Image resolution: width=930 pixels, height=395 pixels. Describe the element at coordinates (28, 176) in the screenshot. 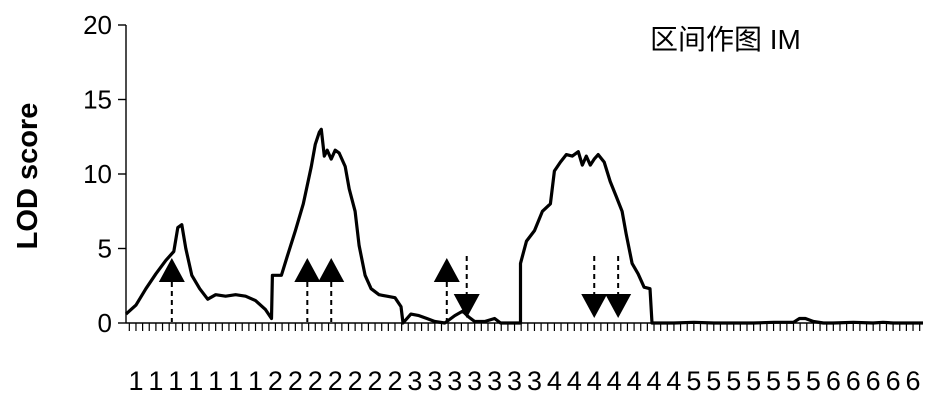

I see `y-axis-label: LOD score` at that location.